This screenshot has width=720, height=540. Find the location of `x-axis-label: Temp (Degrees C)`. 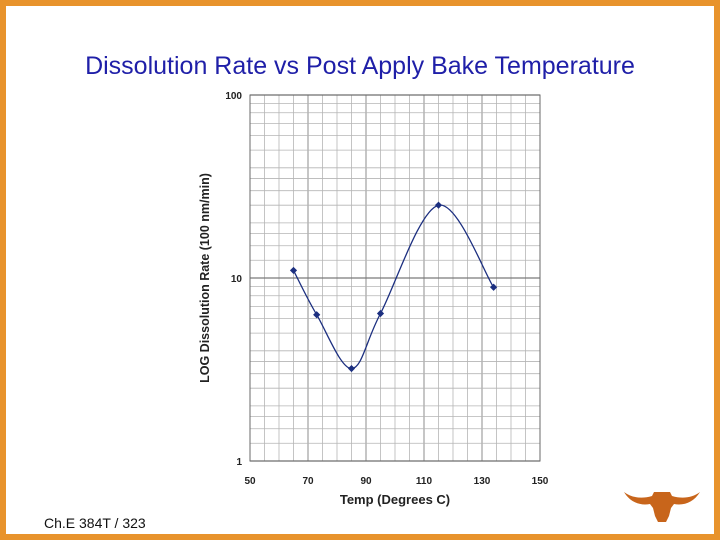

x-axis-label: Temp (Degrees C) is located at coordinates (395, 499).